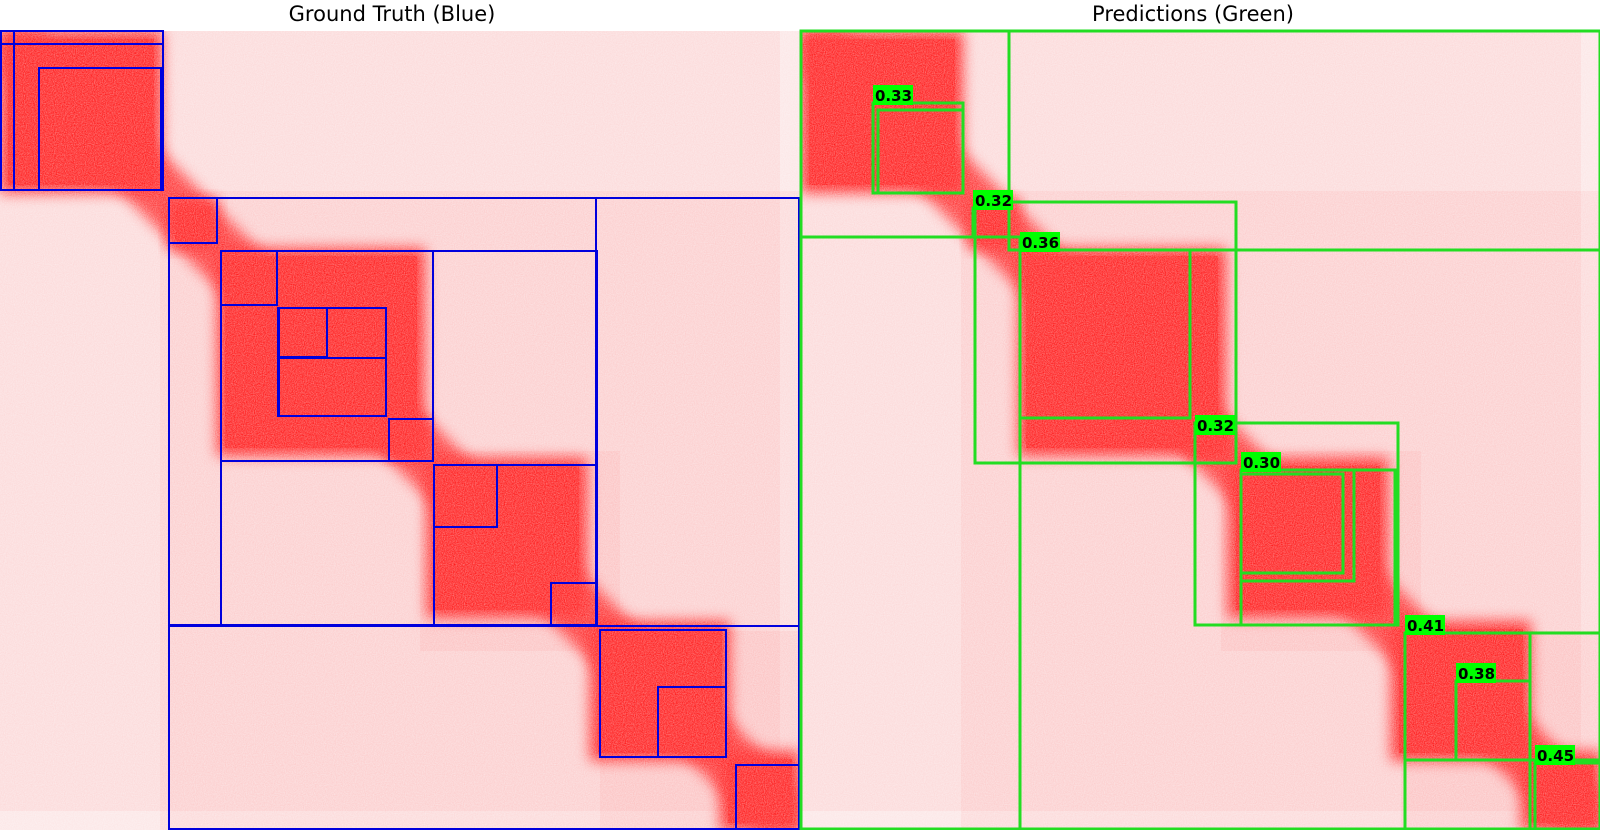 The height and width of the screenshot is (830, 1600). What do you see at coordinates (1261, 463) in the screenshot?
I see `score-label: 0.30` at bounding box center [1261, 463].